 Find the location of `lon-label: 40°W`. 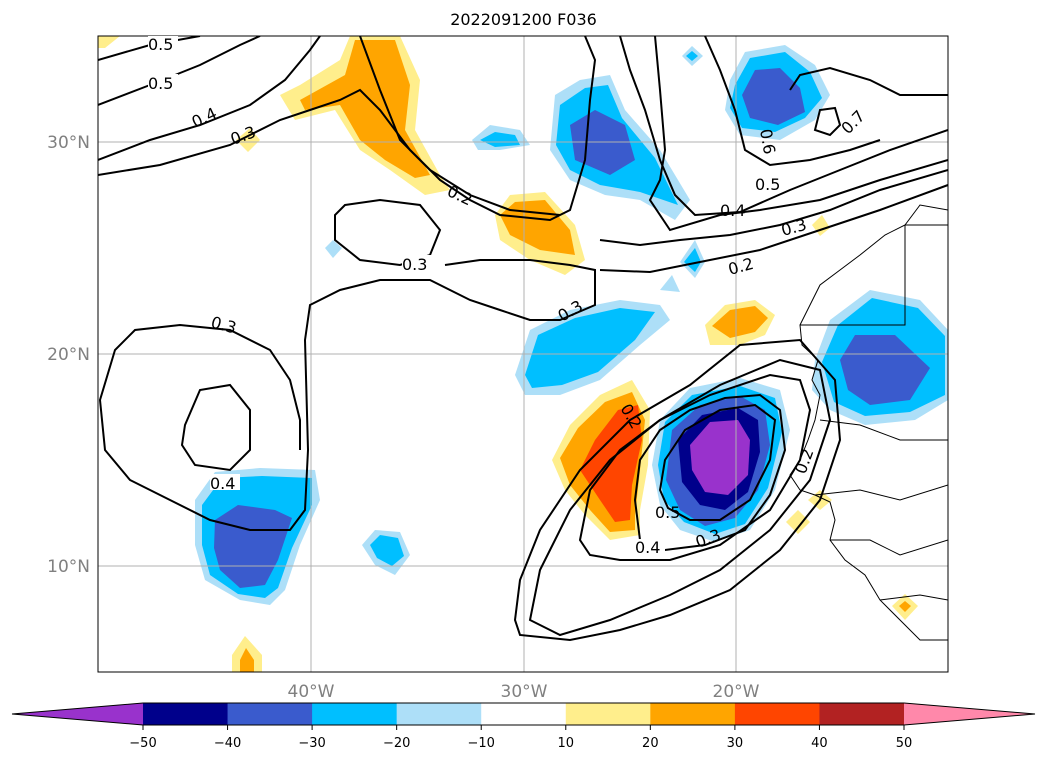

lon-label: 40°W is located at coordinates (311, 692).